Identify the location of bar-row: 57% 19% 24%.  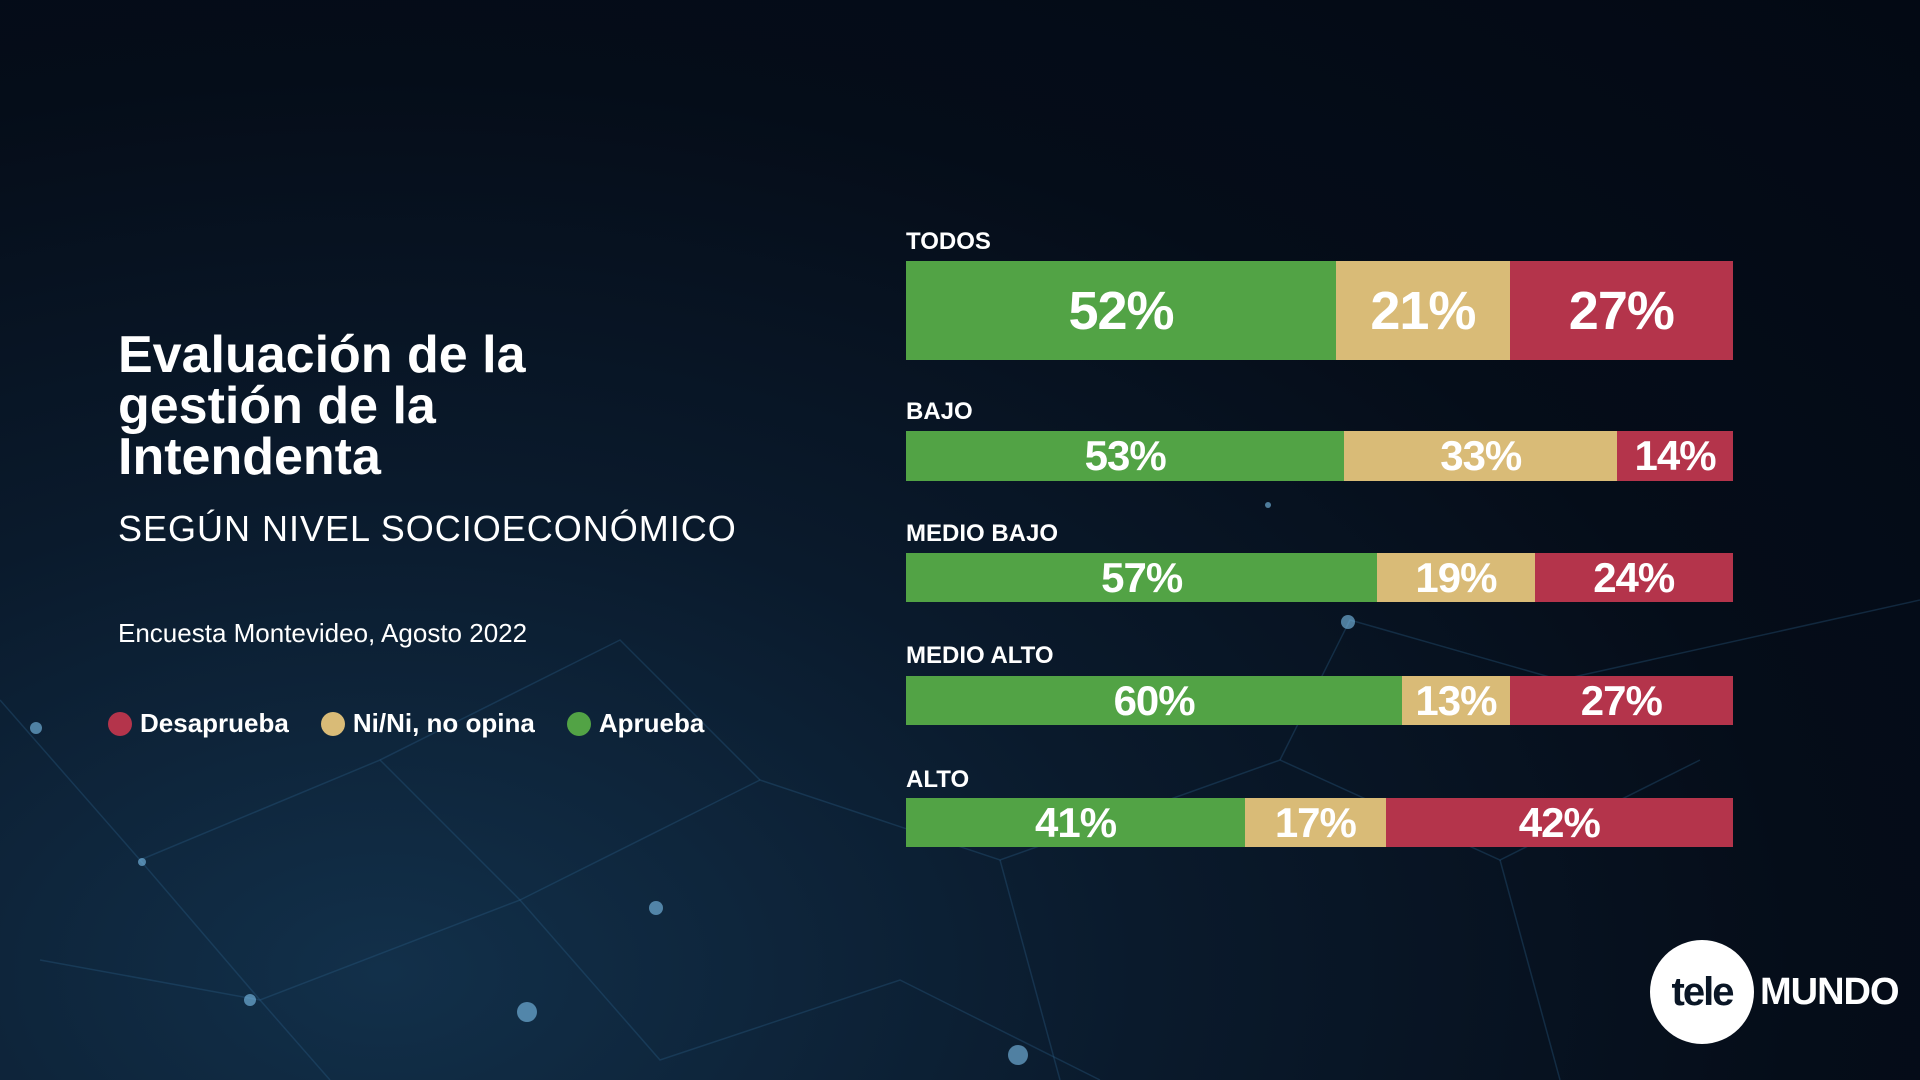
(1319, 577).